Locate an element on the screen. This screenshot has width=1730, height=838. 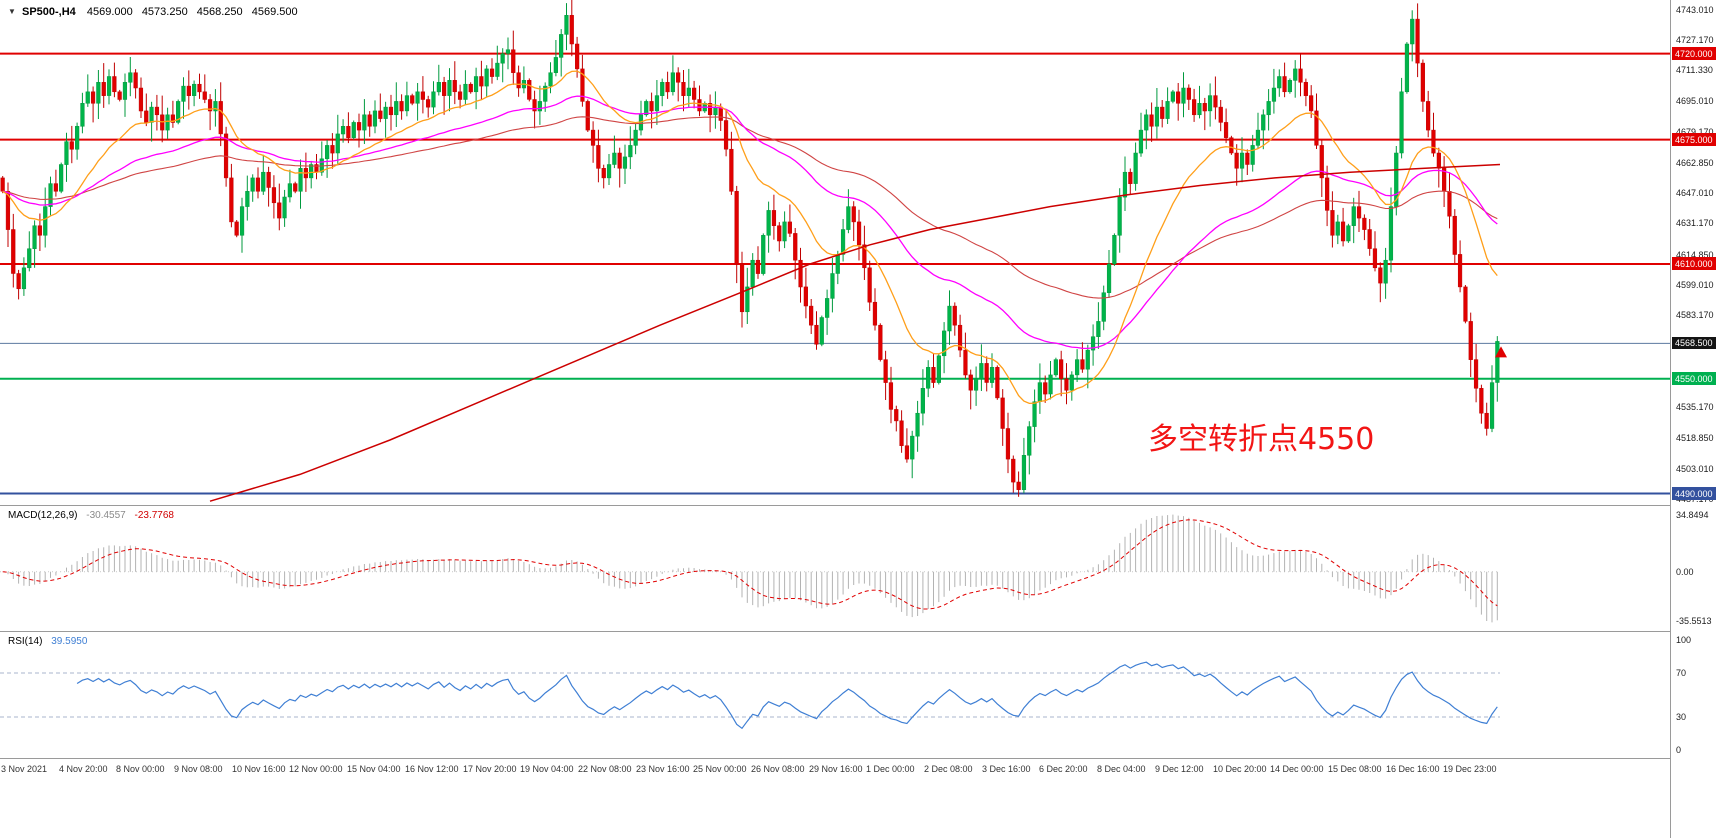
quote-high: 4573.250 is located at coordinates (164, 12).